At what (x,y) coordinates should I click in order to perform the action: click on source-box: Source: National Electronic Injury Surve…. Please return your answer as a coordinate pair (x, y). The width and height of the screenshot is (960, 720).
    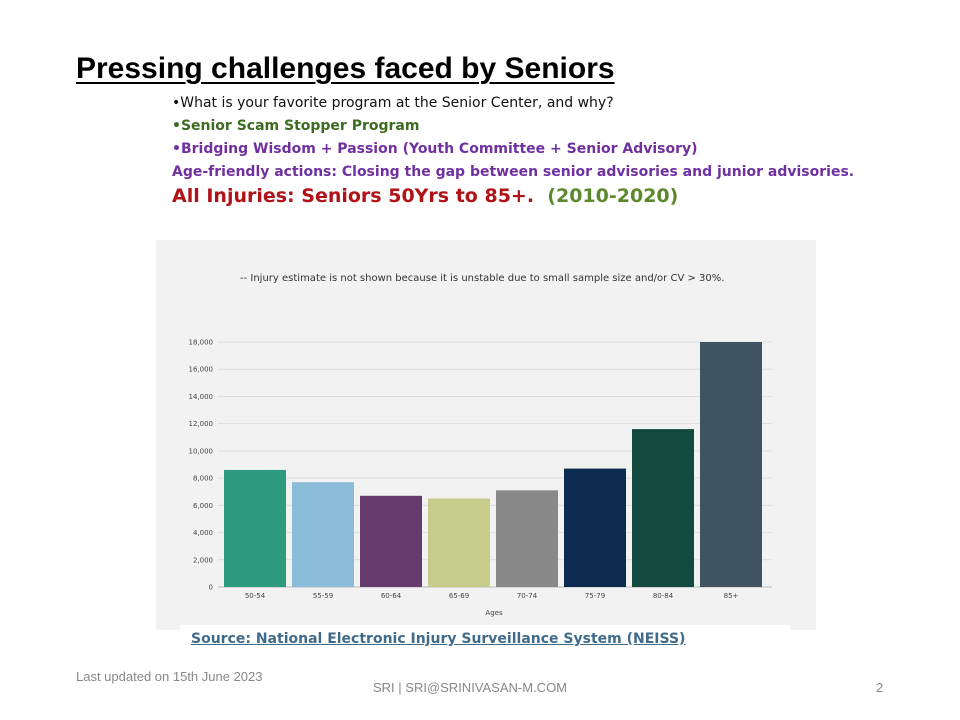
    Looking at the image, I should click on (485, 641).